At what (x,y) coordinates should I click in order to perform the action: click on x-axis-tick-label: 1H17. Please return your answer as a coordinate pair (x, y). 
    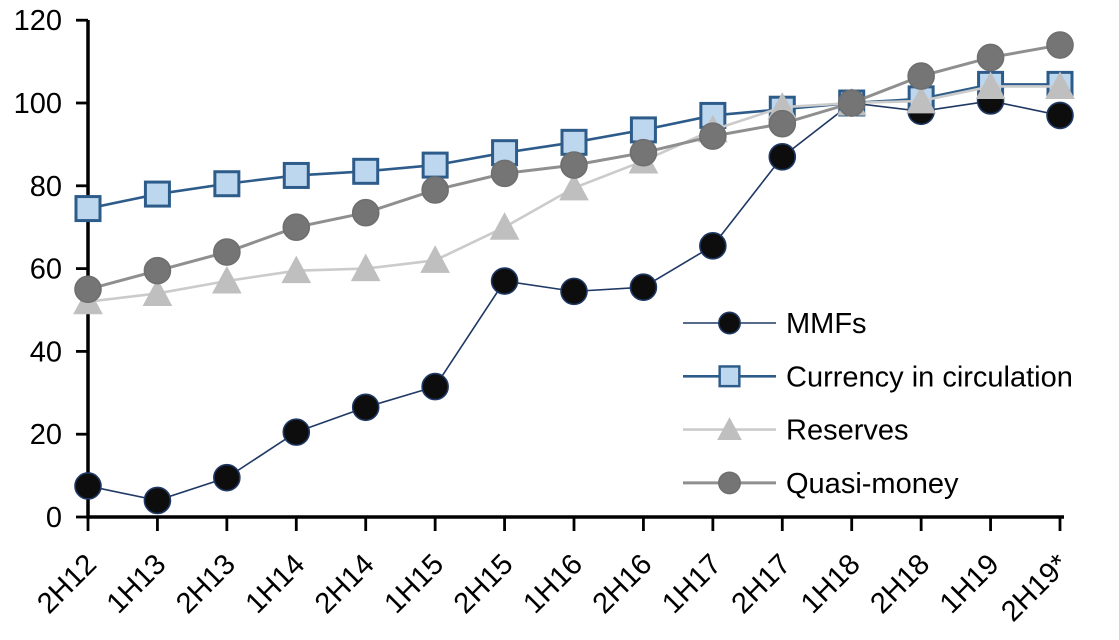
    Looking at the image, I should click on (692, 584).